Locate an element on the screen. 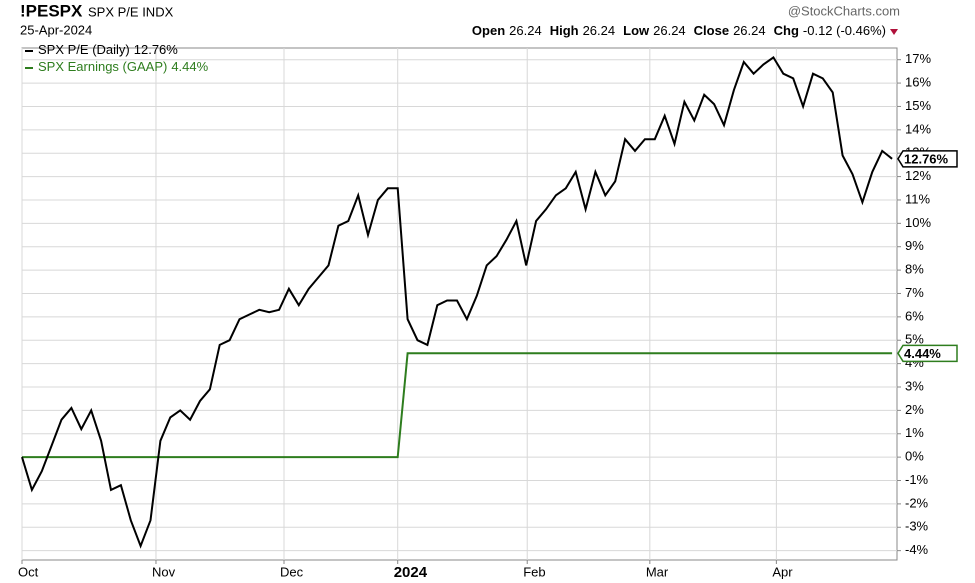 Image resolution: width=975 pixels, height=583 pixels. quote-value: -0.12 (-0.46%) is located at coordinates (844, 30).